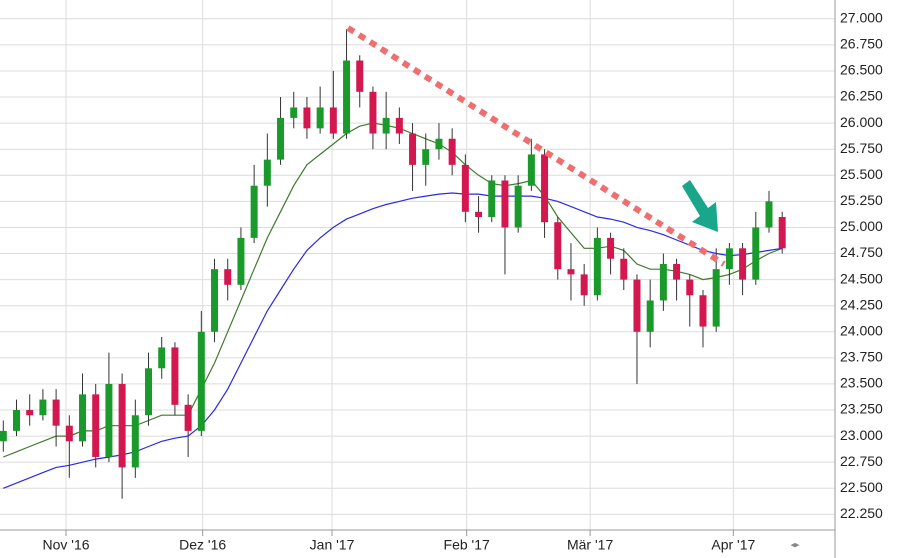 The height and width of the screenshot is (558, 909). Describe the element at coordinates (861, 252) in the screenshot. I see `y-tick-label: 24.750` at that location.